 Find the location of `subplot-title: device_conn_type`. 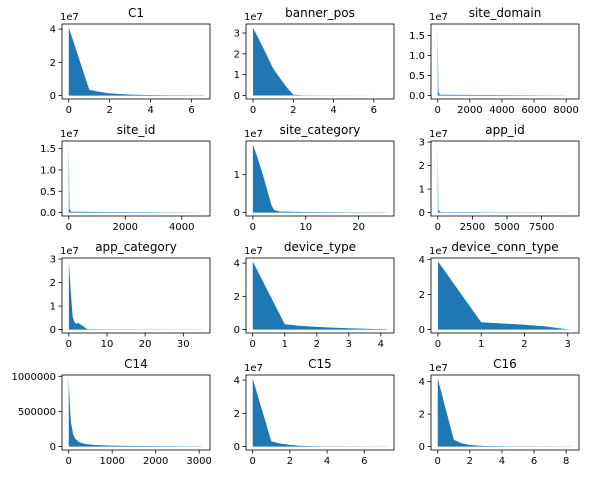

subplot-title: device_conn_type is located at coordinates (504, 247).